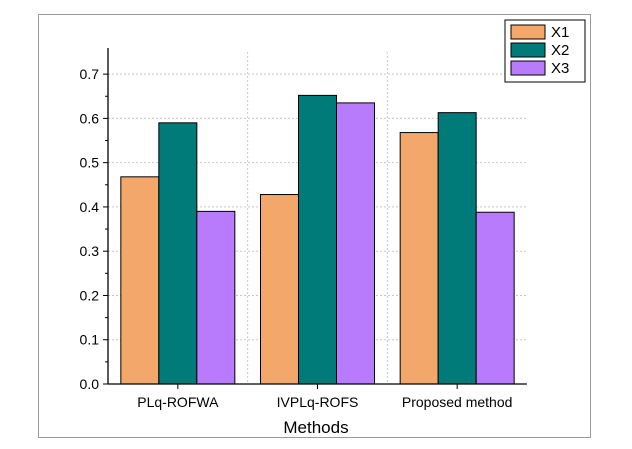 The width and height of the screenshot is (632, 449). What do you see at coordinates (560, 50) in the screenshot?
I see `legend-label-x2: X2` at bounding box center [560, 50].